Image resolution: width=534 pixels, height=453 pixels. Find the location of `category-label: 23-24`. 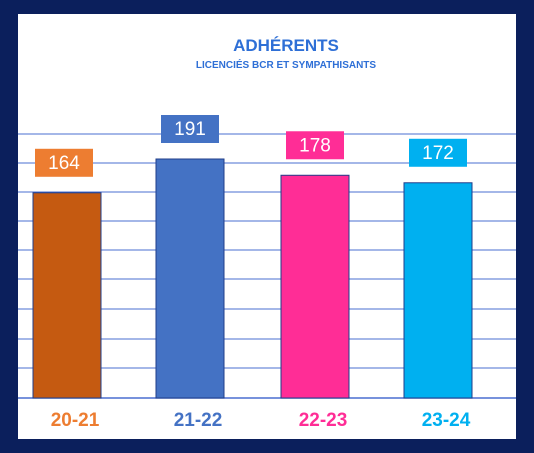

category-label: 23-24 is located at coordinates (446, 420).